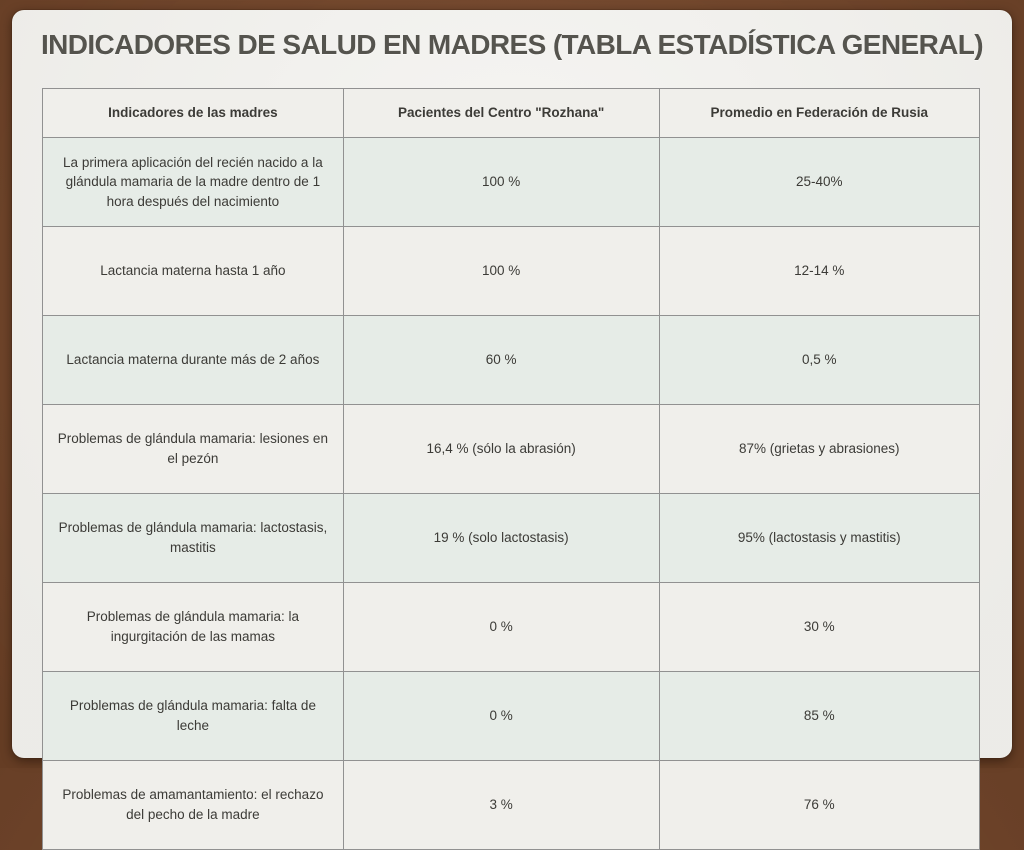 Image resolution: width=1024 pixels, height=850 pixels. What do you see at coordinates (193, 271) in the screenshot?
I see `indicator-cell: Lactancia materna hasta 1 año` at bounding box center [193, 271].